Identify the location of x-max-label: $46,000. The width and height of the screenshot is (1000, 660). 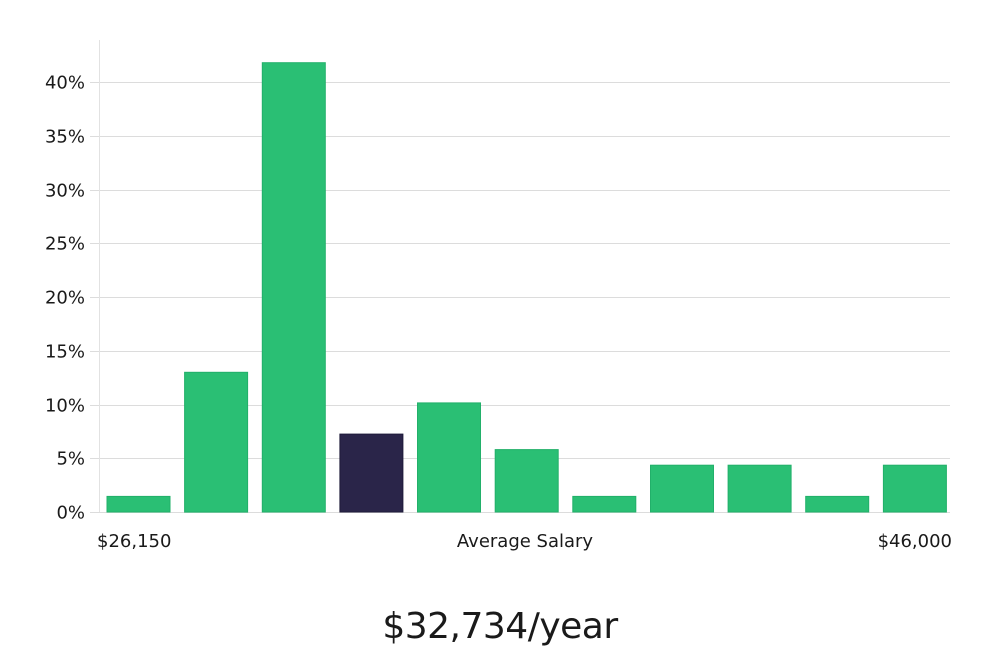
(915, 541).